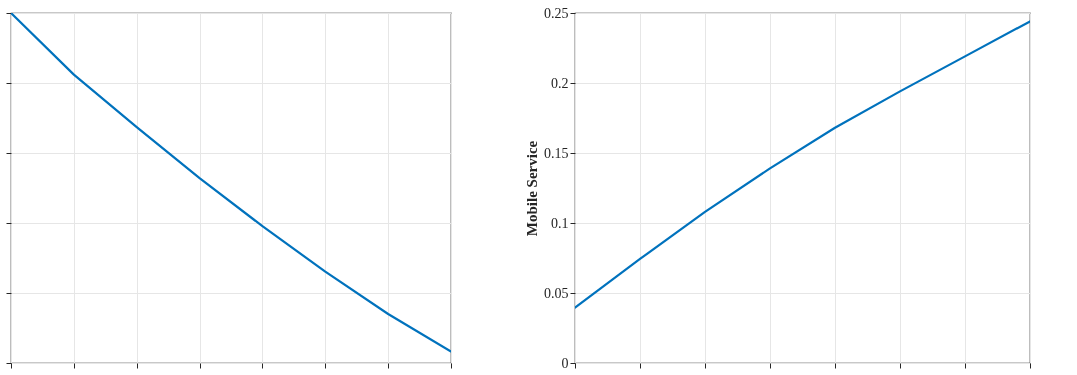 This screenshot has width=1077, height=375. Describe the element at coordinates (556, 293) in the screenshot. I see `y-tick-label: 0.05` at that location.